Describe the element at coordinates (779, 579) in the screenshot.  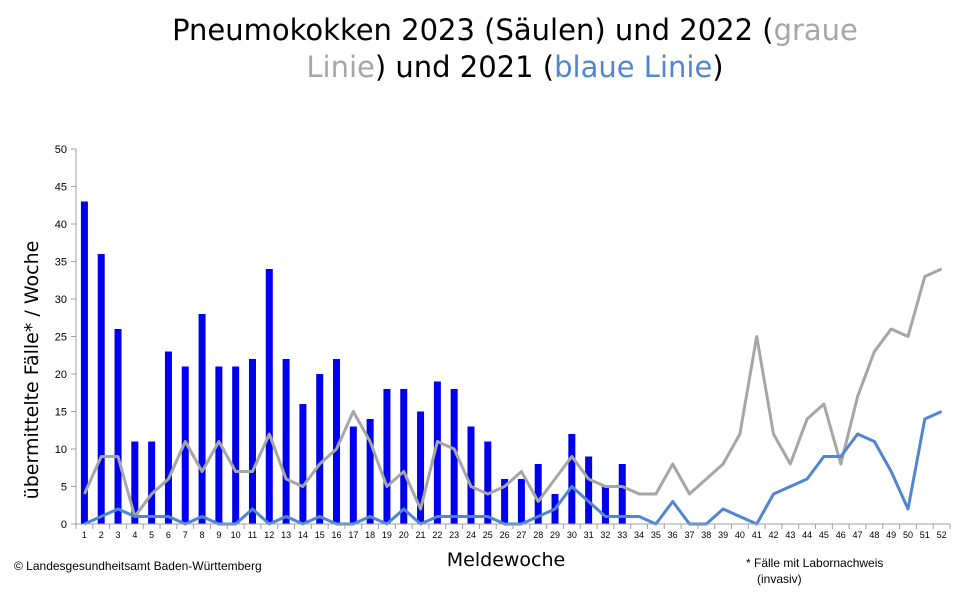
I see `footnote-line-2: (invasiv)` at that location.